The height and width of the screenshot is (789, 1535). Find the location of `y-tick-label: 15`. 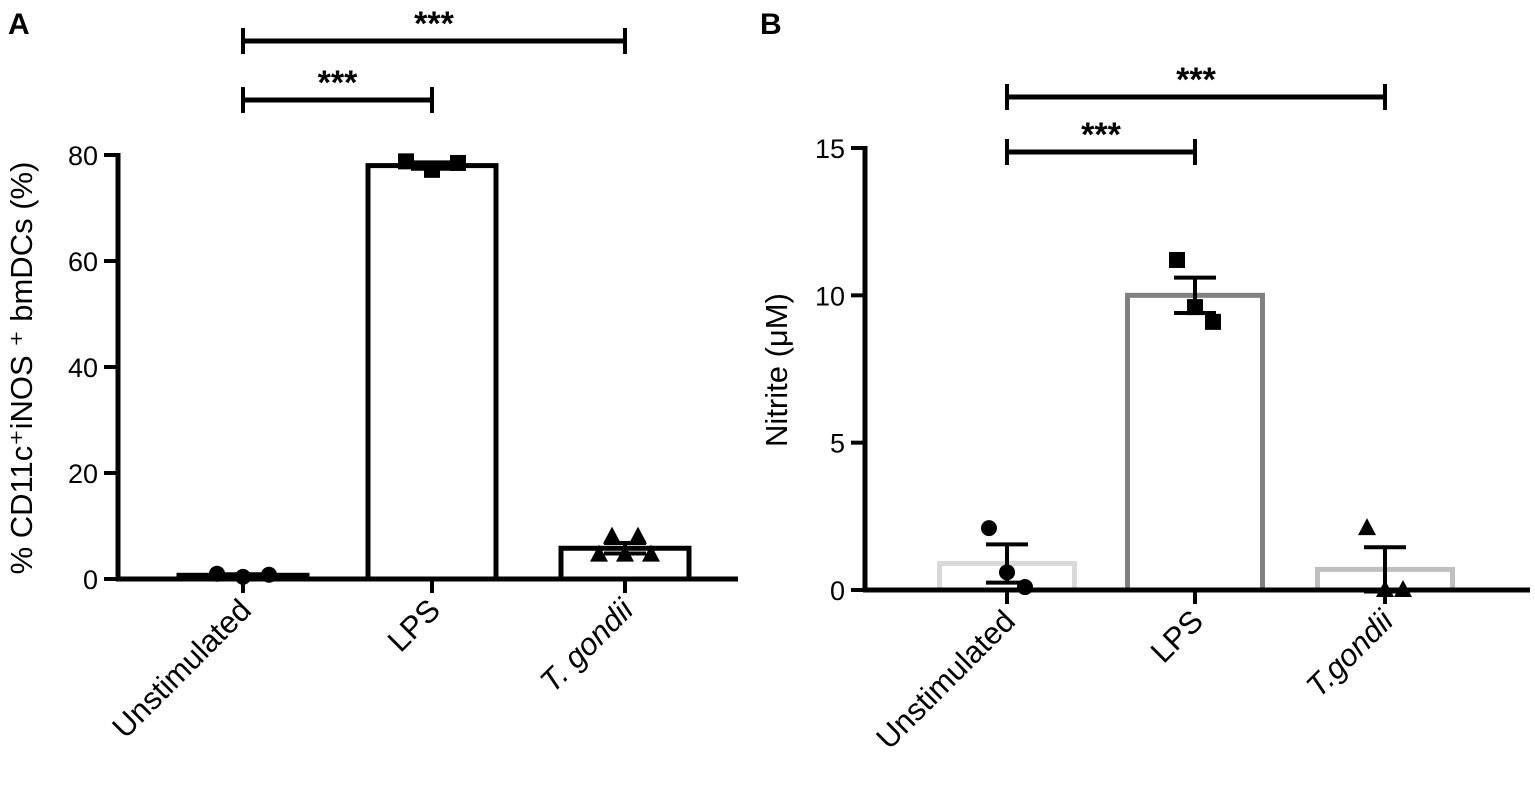

y-tick-label: 15 is located at coordinates (830, 149).